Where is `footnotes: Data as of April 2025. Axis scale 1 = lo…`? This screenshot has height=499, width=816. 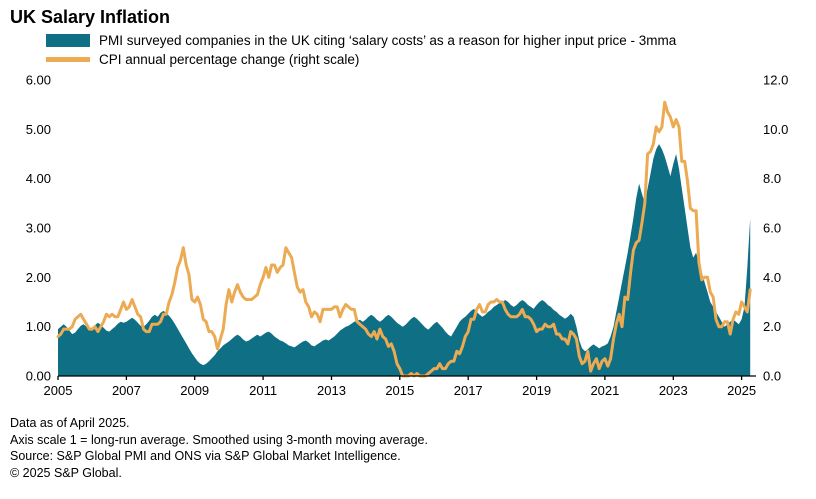
footnotes: Data as of April 2025. Axis scale 1 = lo… is located at coordinates (408, 448).